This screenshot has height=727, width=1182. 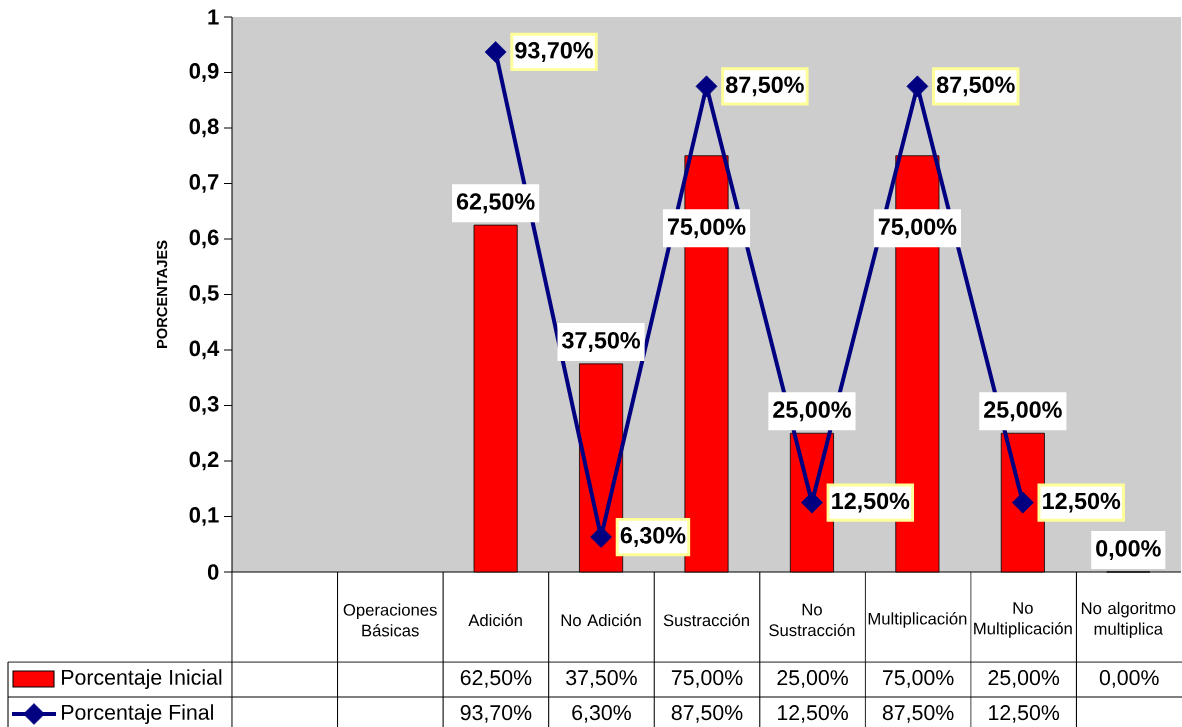 I want to click on y-tick-label: 1, so click(x=213, y=17).